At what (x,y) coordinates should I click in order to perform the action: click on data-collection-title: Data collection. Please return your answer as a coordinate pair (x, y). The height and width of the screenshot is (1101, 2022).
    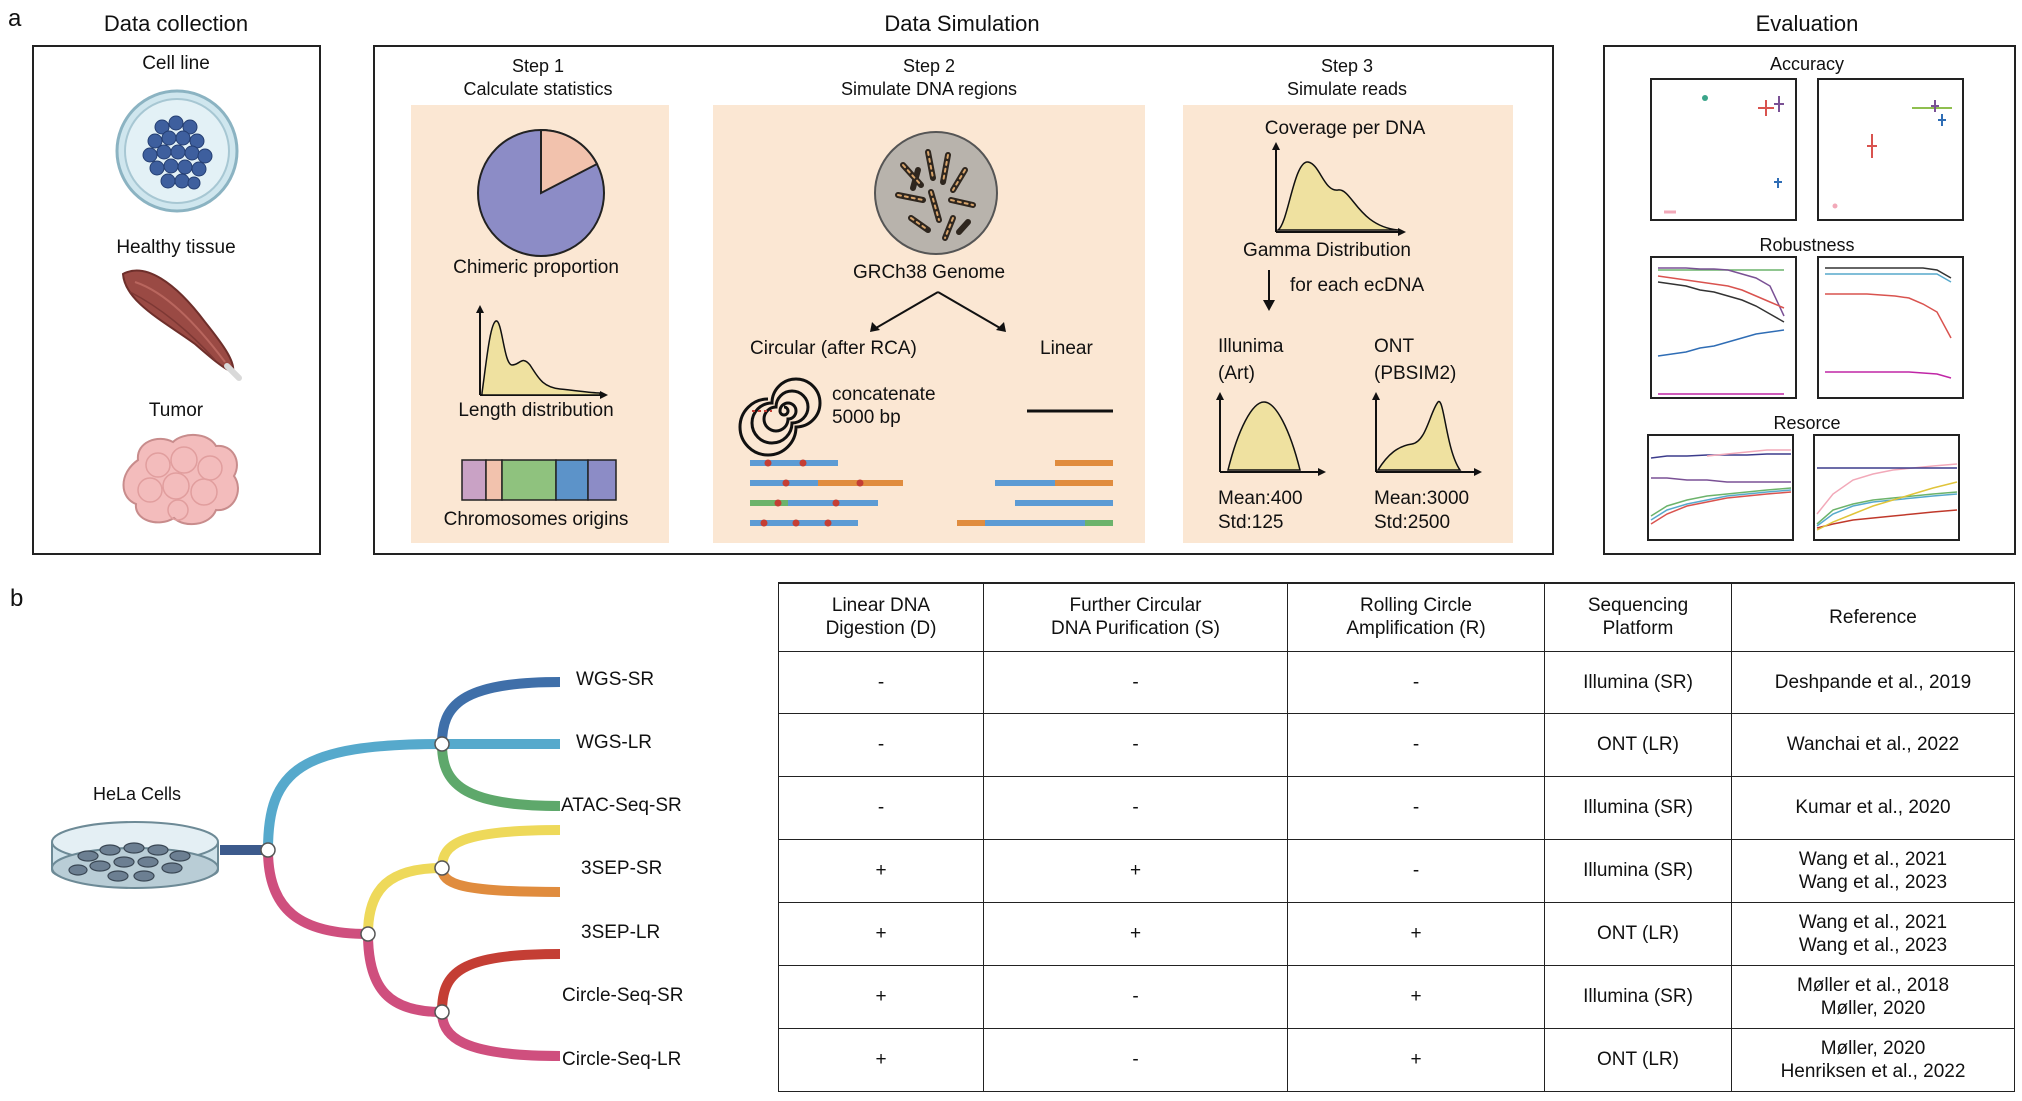
    Looking at the image, I should click on (176, 23).